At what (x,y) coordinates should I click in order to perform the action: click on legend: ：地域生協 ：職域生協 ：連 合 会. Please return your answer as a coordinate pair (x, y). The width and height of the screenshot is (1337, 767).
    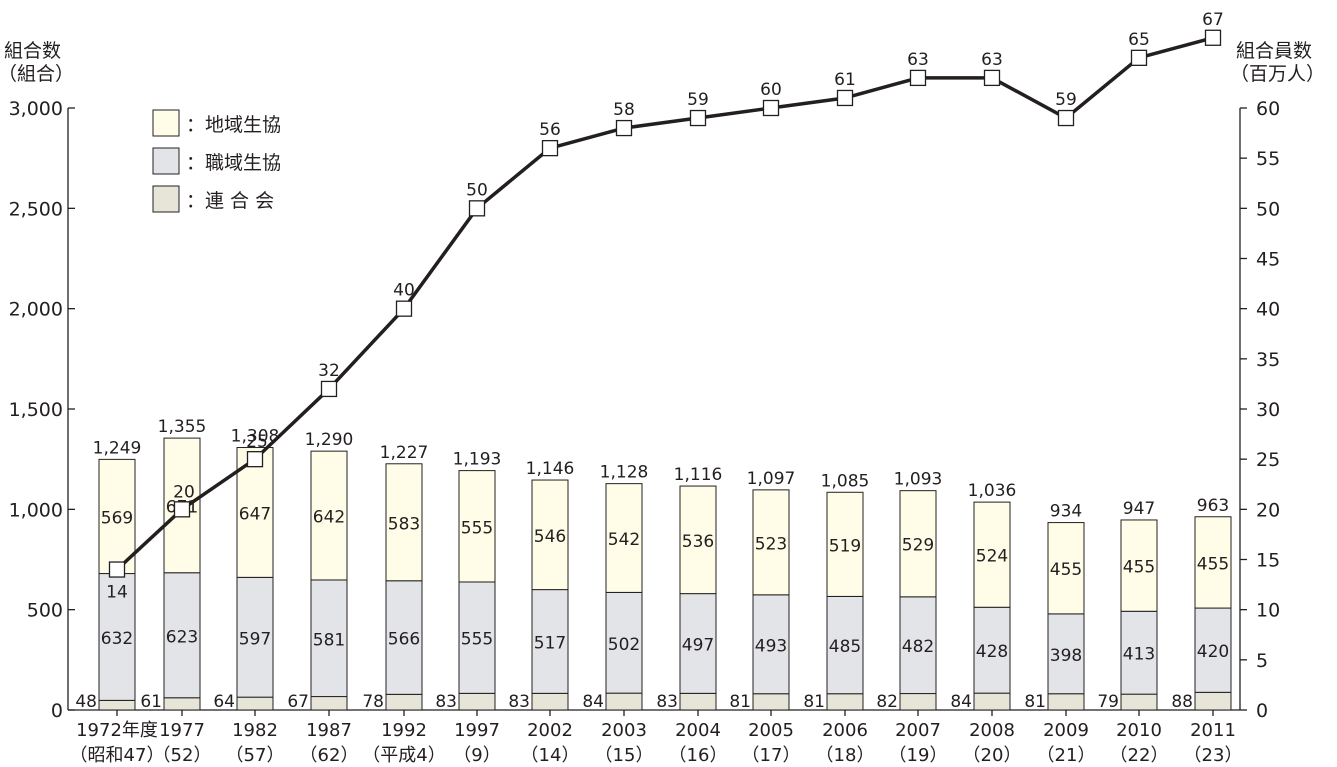
    Looking at the image, I should click on (216, 161).